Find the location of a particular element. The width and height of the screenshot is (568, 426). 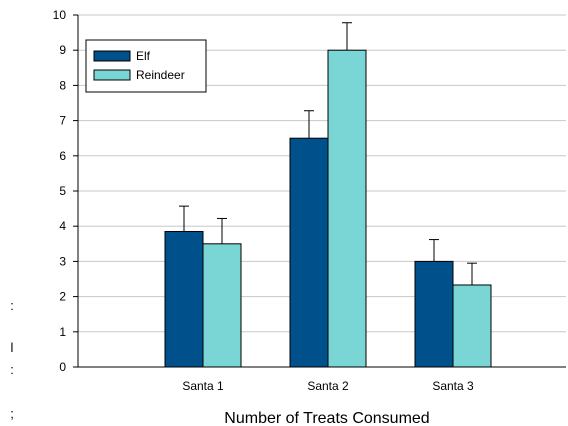

x-tick-label: Santa 1 is located at coordinates (203, 386).